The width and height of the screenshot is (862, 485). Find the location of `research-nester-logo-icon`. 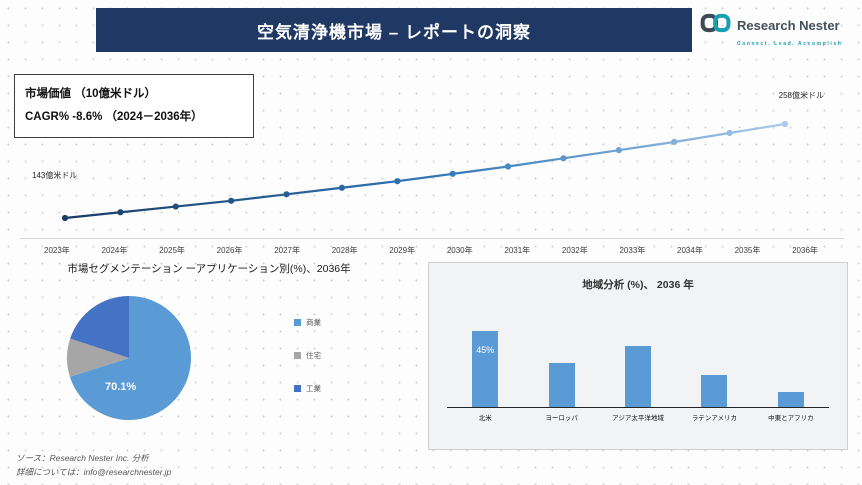

research-nester-logo-icon is located at coordinates (716, 25).